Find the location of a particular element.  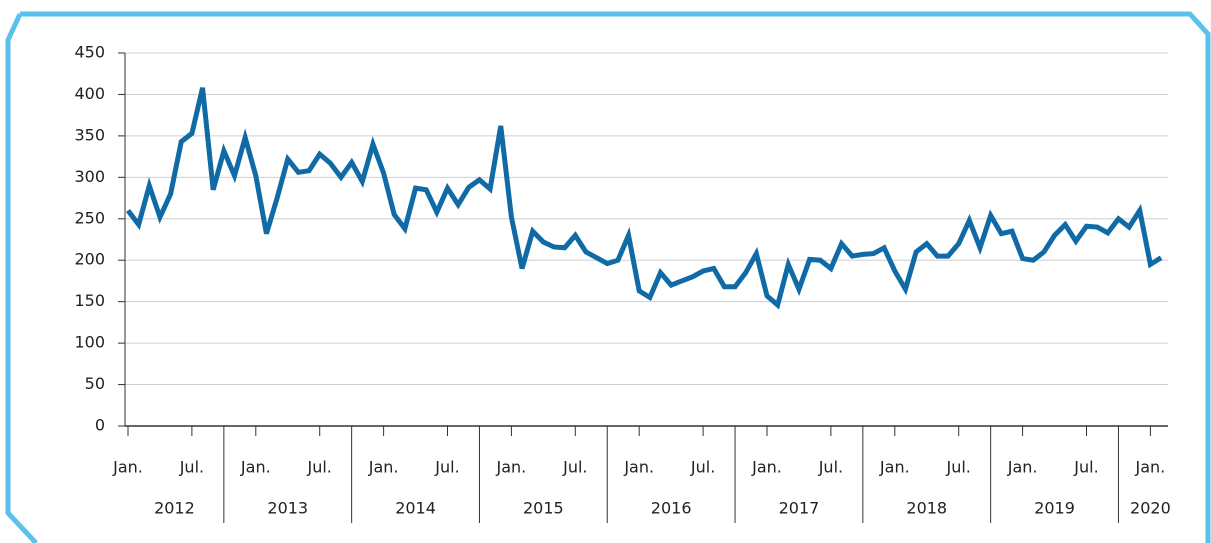

y-tick-label: 300 is located at coordinates (89, 176).